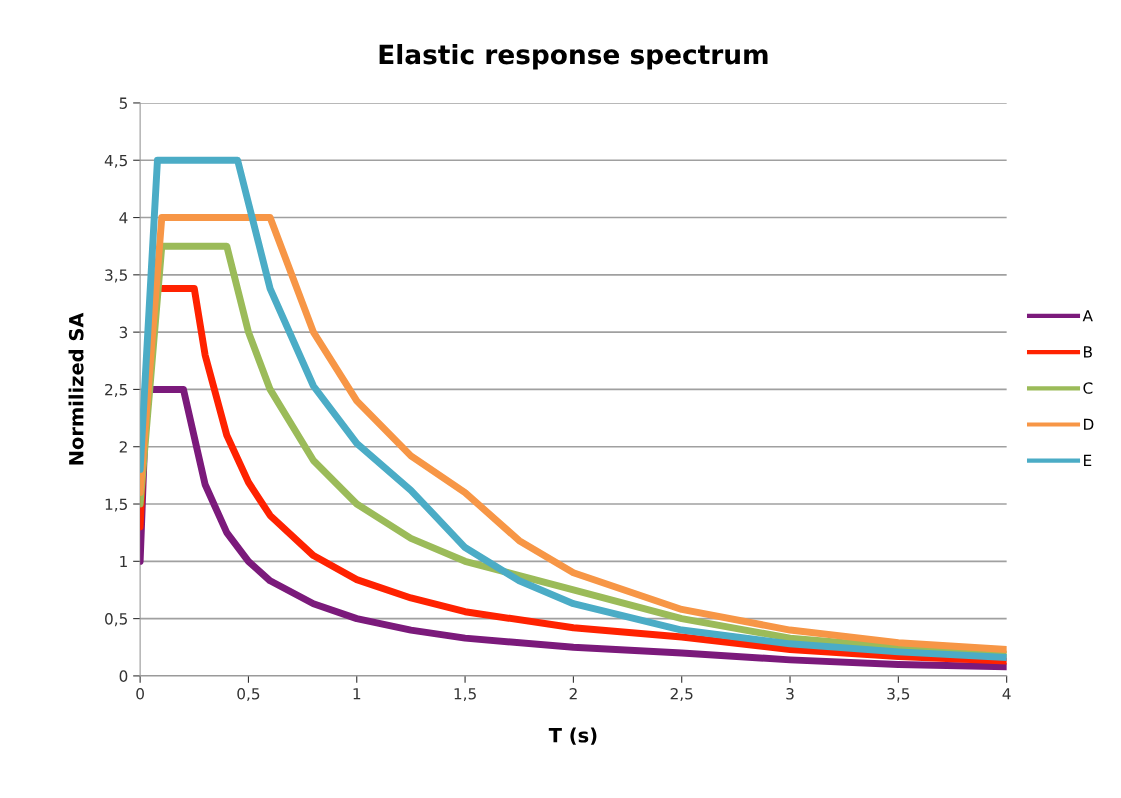  Describe the element at coordinates (898, 694) in the screenshot. I see `x-tick-label: 3,5` at that location.